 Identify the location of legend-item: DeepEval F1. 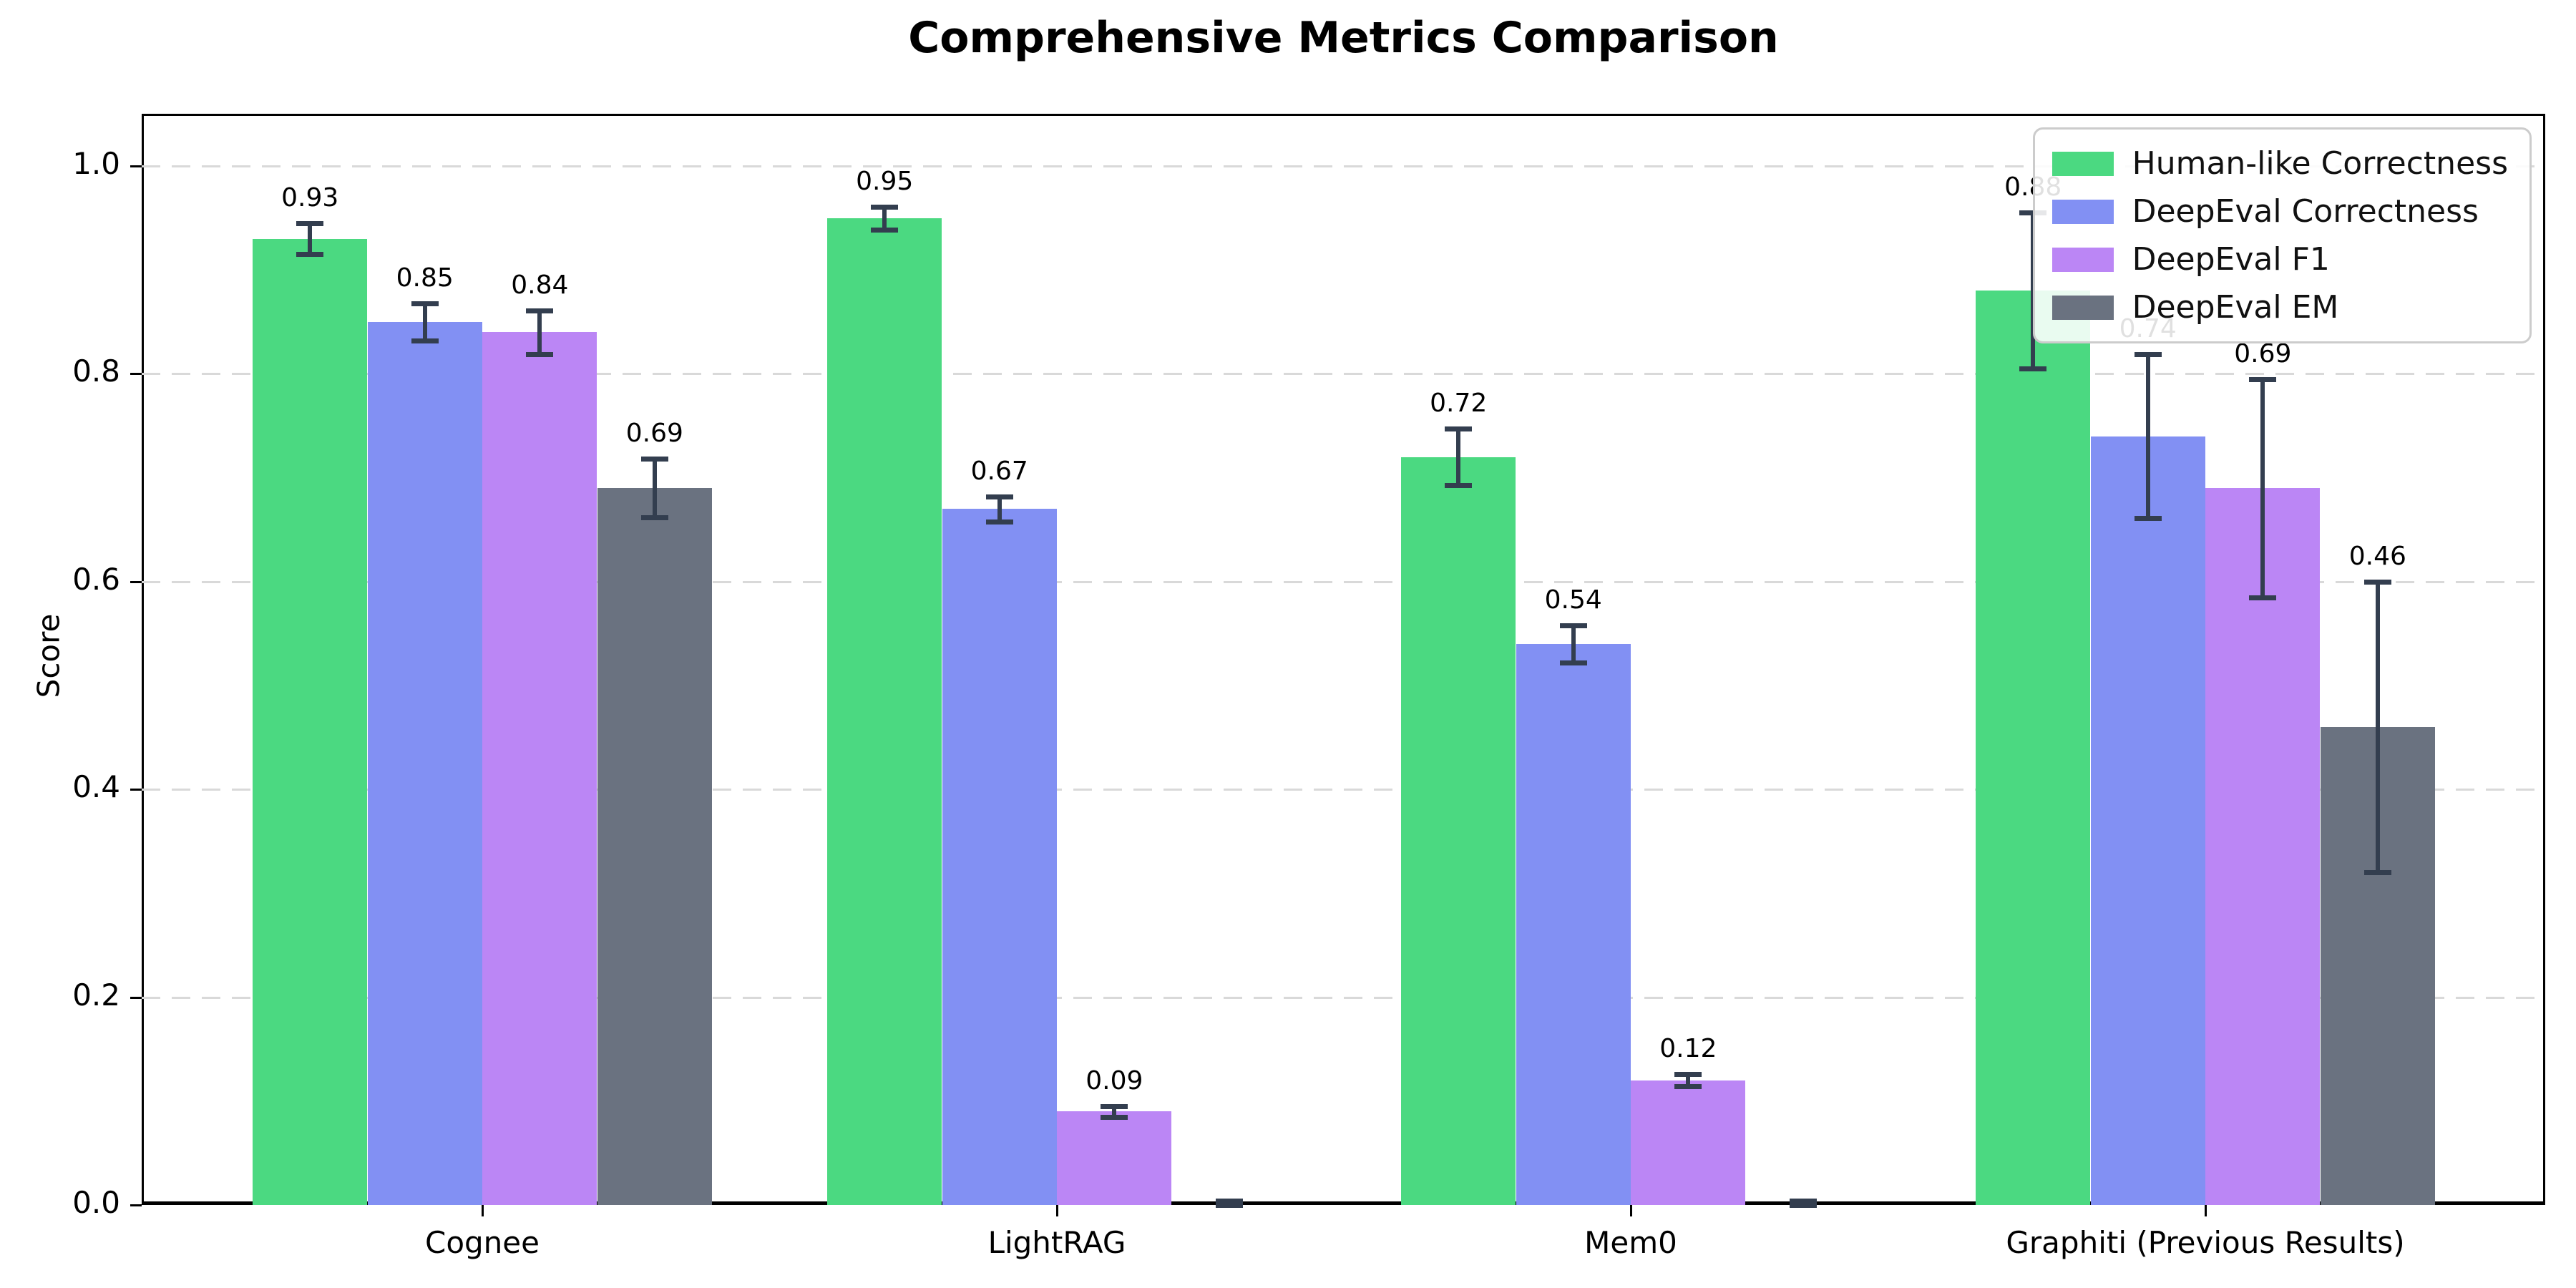
(2279, 259).